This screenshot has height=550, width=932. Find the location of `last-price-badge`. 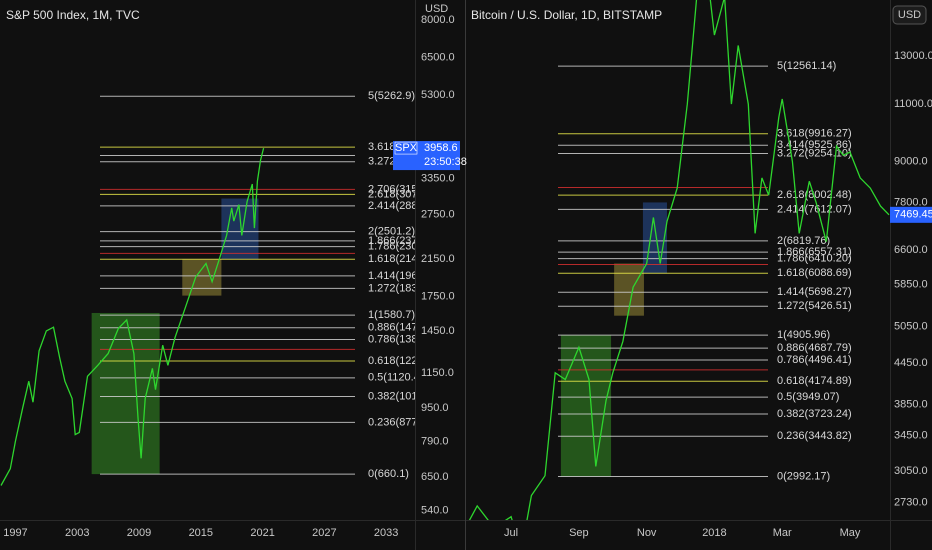

last-price-badge is located at coordinates (911, 214).